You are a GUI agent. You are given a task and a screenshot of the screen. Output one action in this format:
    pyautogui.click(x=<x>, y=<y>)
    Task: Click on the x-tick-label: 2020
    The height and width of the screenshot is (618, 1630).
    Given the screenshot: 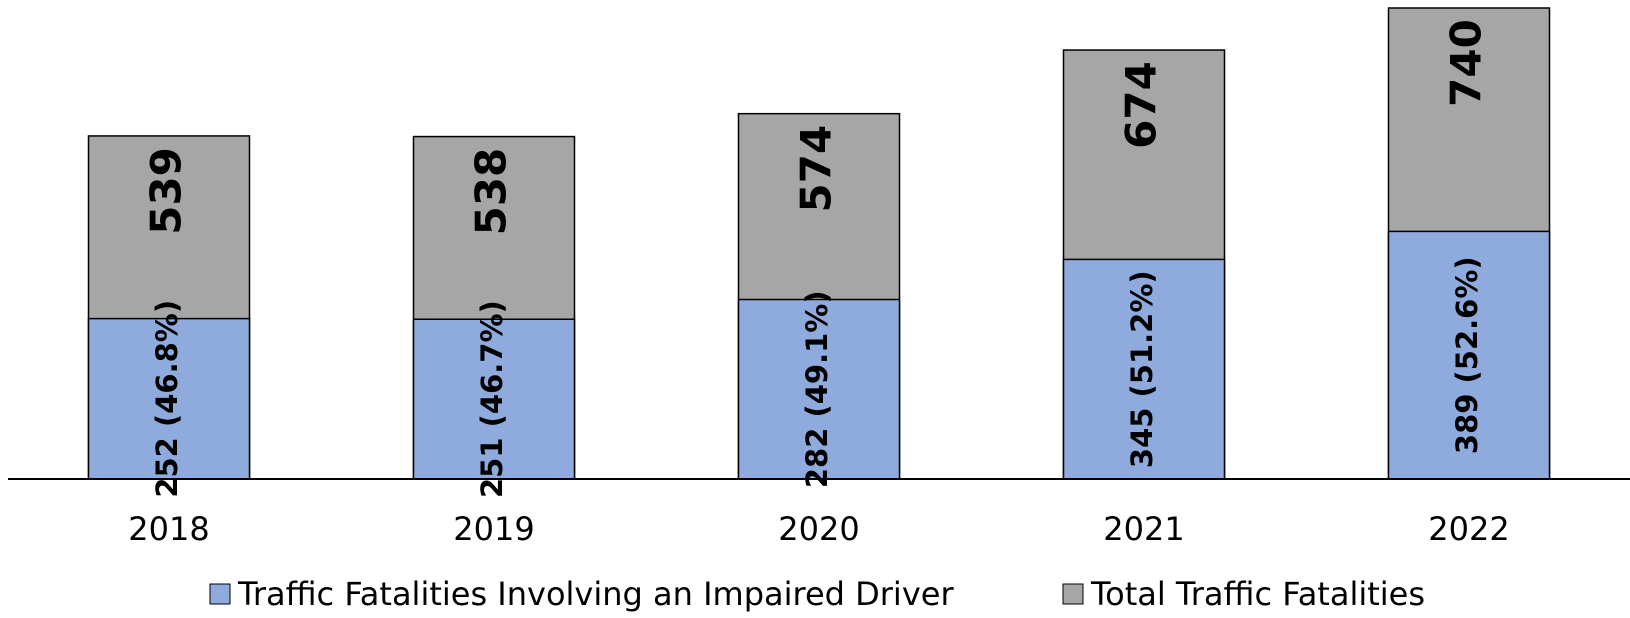 What is the action you would take?
    pyautogui.click(x=818, y=529)
    